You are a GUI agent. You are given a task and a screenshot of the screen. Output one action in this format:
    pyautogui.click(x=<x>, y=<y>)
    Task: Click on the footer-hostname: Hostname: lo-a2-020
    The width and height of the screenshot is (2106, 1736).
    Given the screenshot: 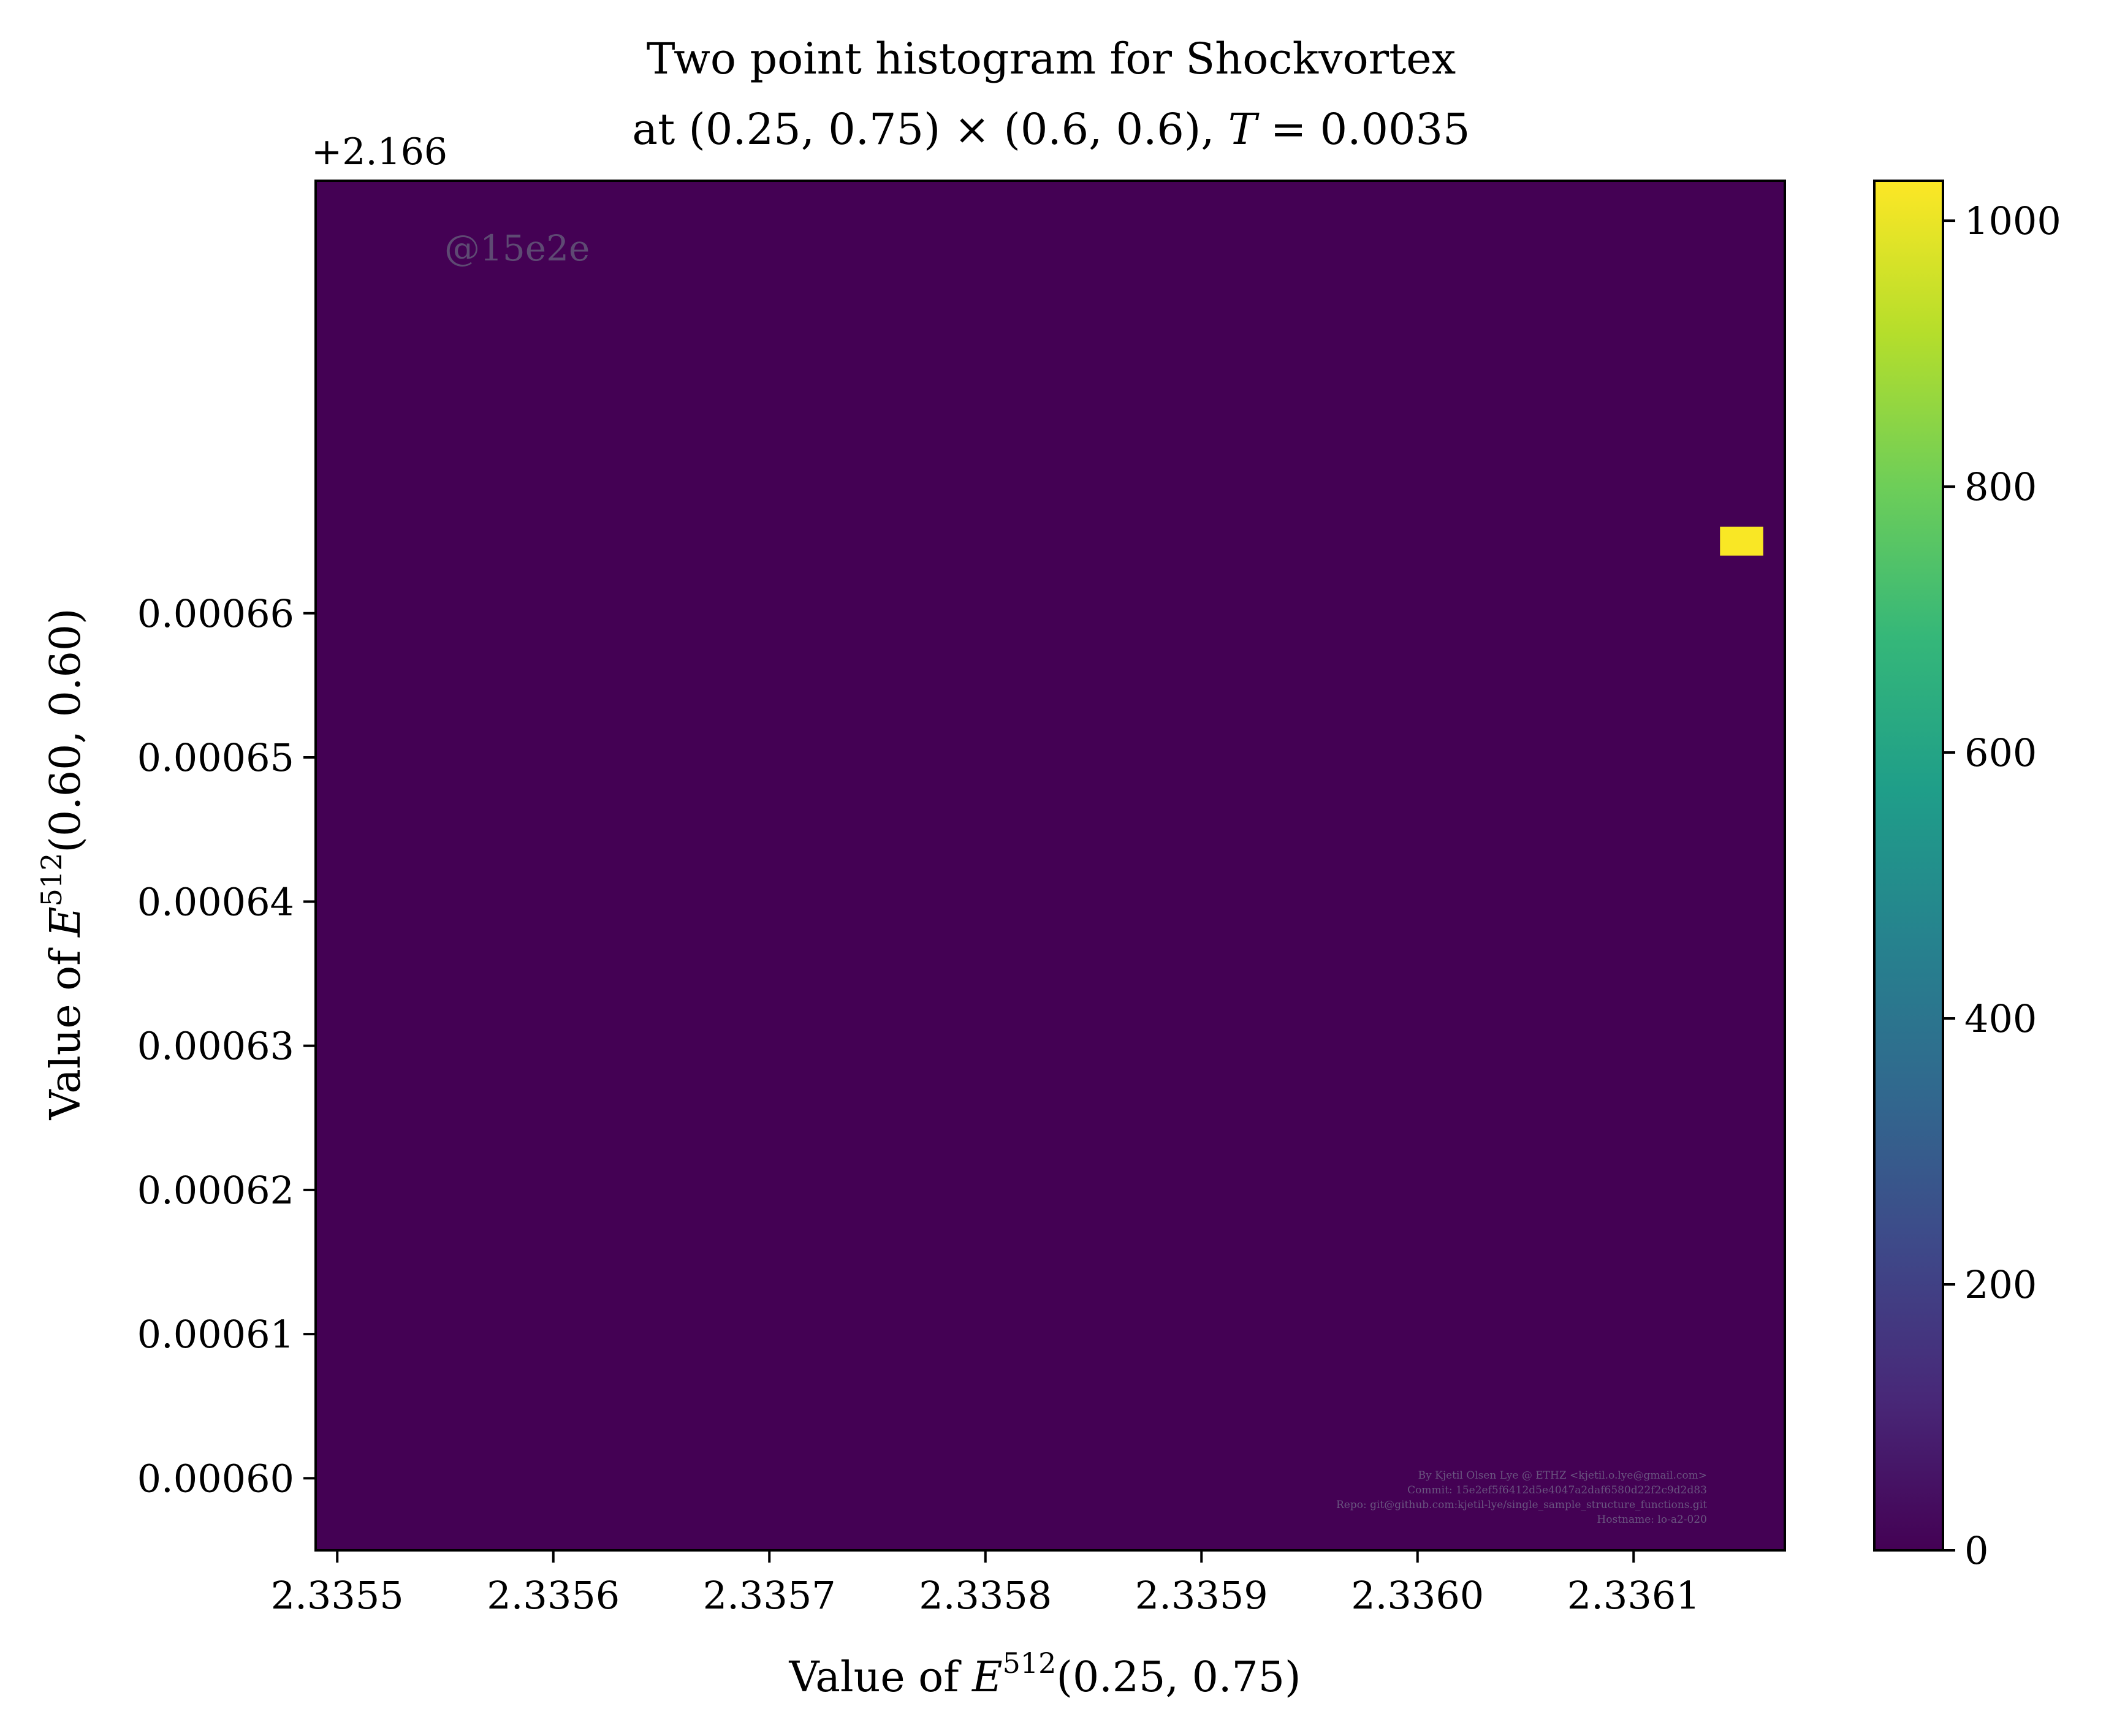 What is the action you would take?
    pyautogui.click(x=1652, y=1520)
    